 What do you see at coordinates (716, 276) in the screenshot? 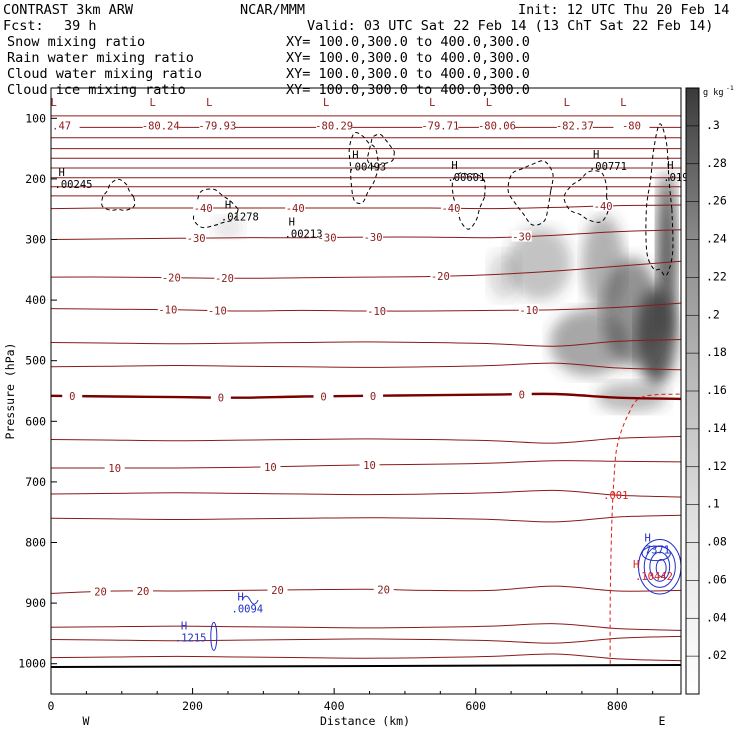
I see `colorbar-label-4: .22` at bounding box center [716, 276].